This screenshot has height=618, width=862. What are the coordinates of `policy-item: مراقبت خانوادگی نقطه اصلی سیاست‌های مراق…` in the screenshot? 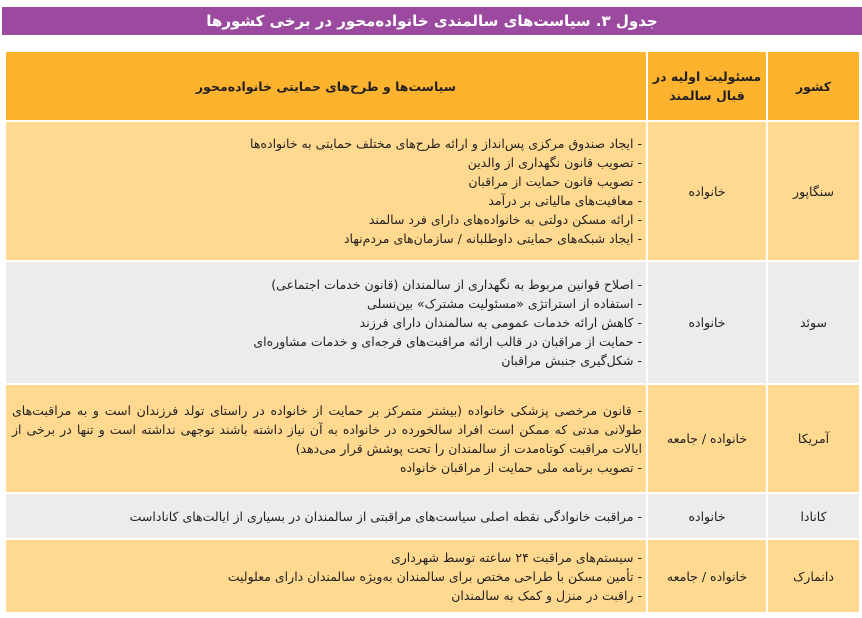 It's located at (327, 516).